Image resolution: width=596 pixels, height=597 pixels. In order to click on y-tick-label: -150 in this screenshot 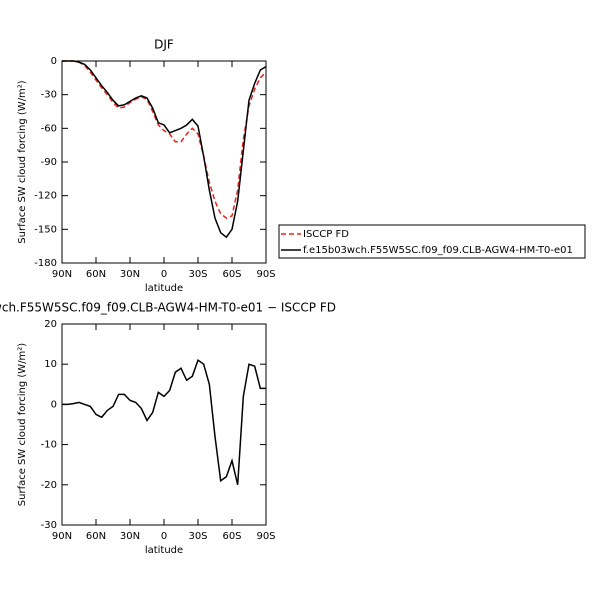, I will do `click(45, 229)`.